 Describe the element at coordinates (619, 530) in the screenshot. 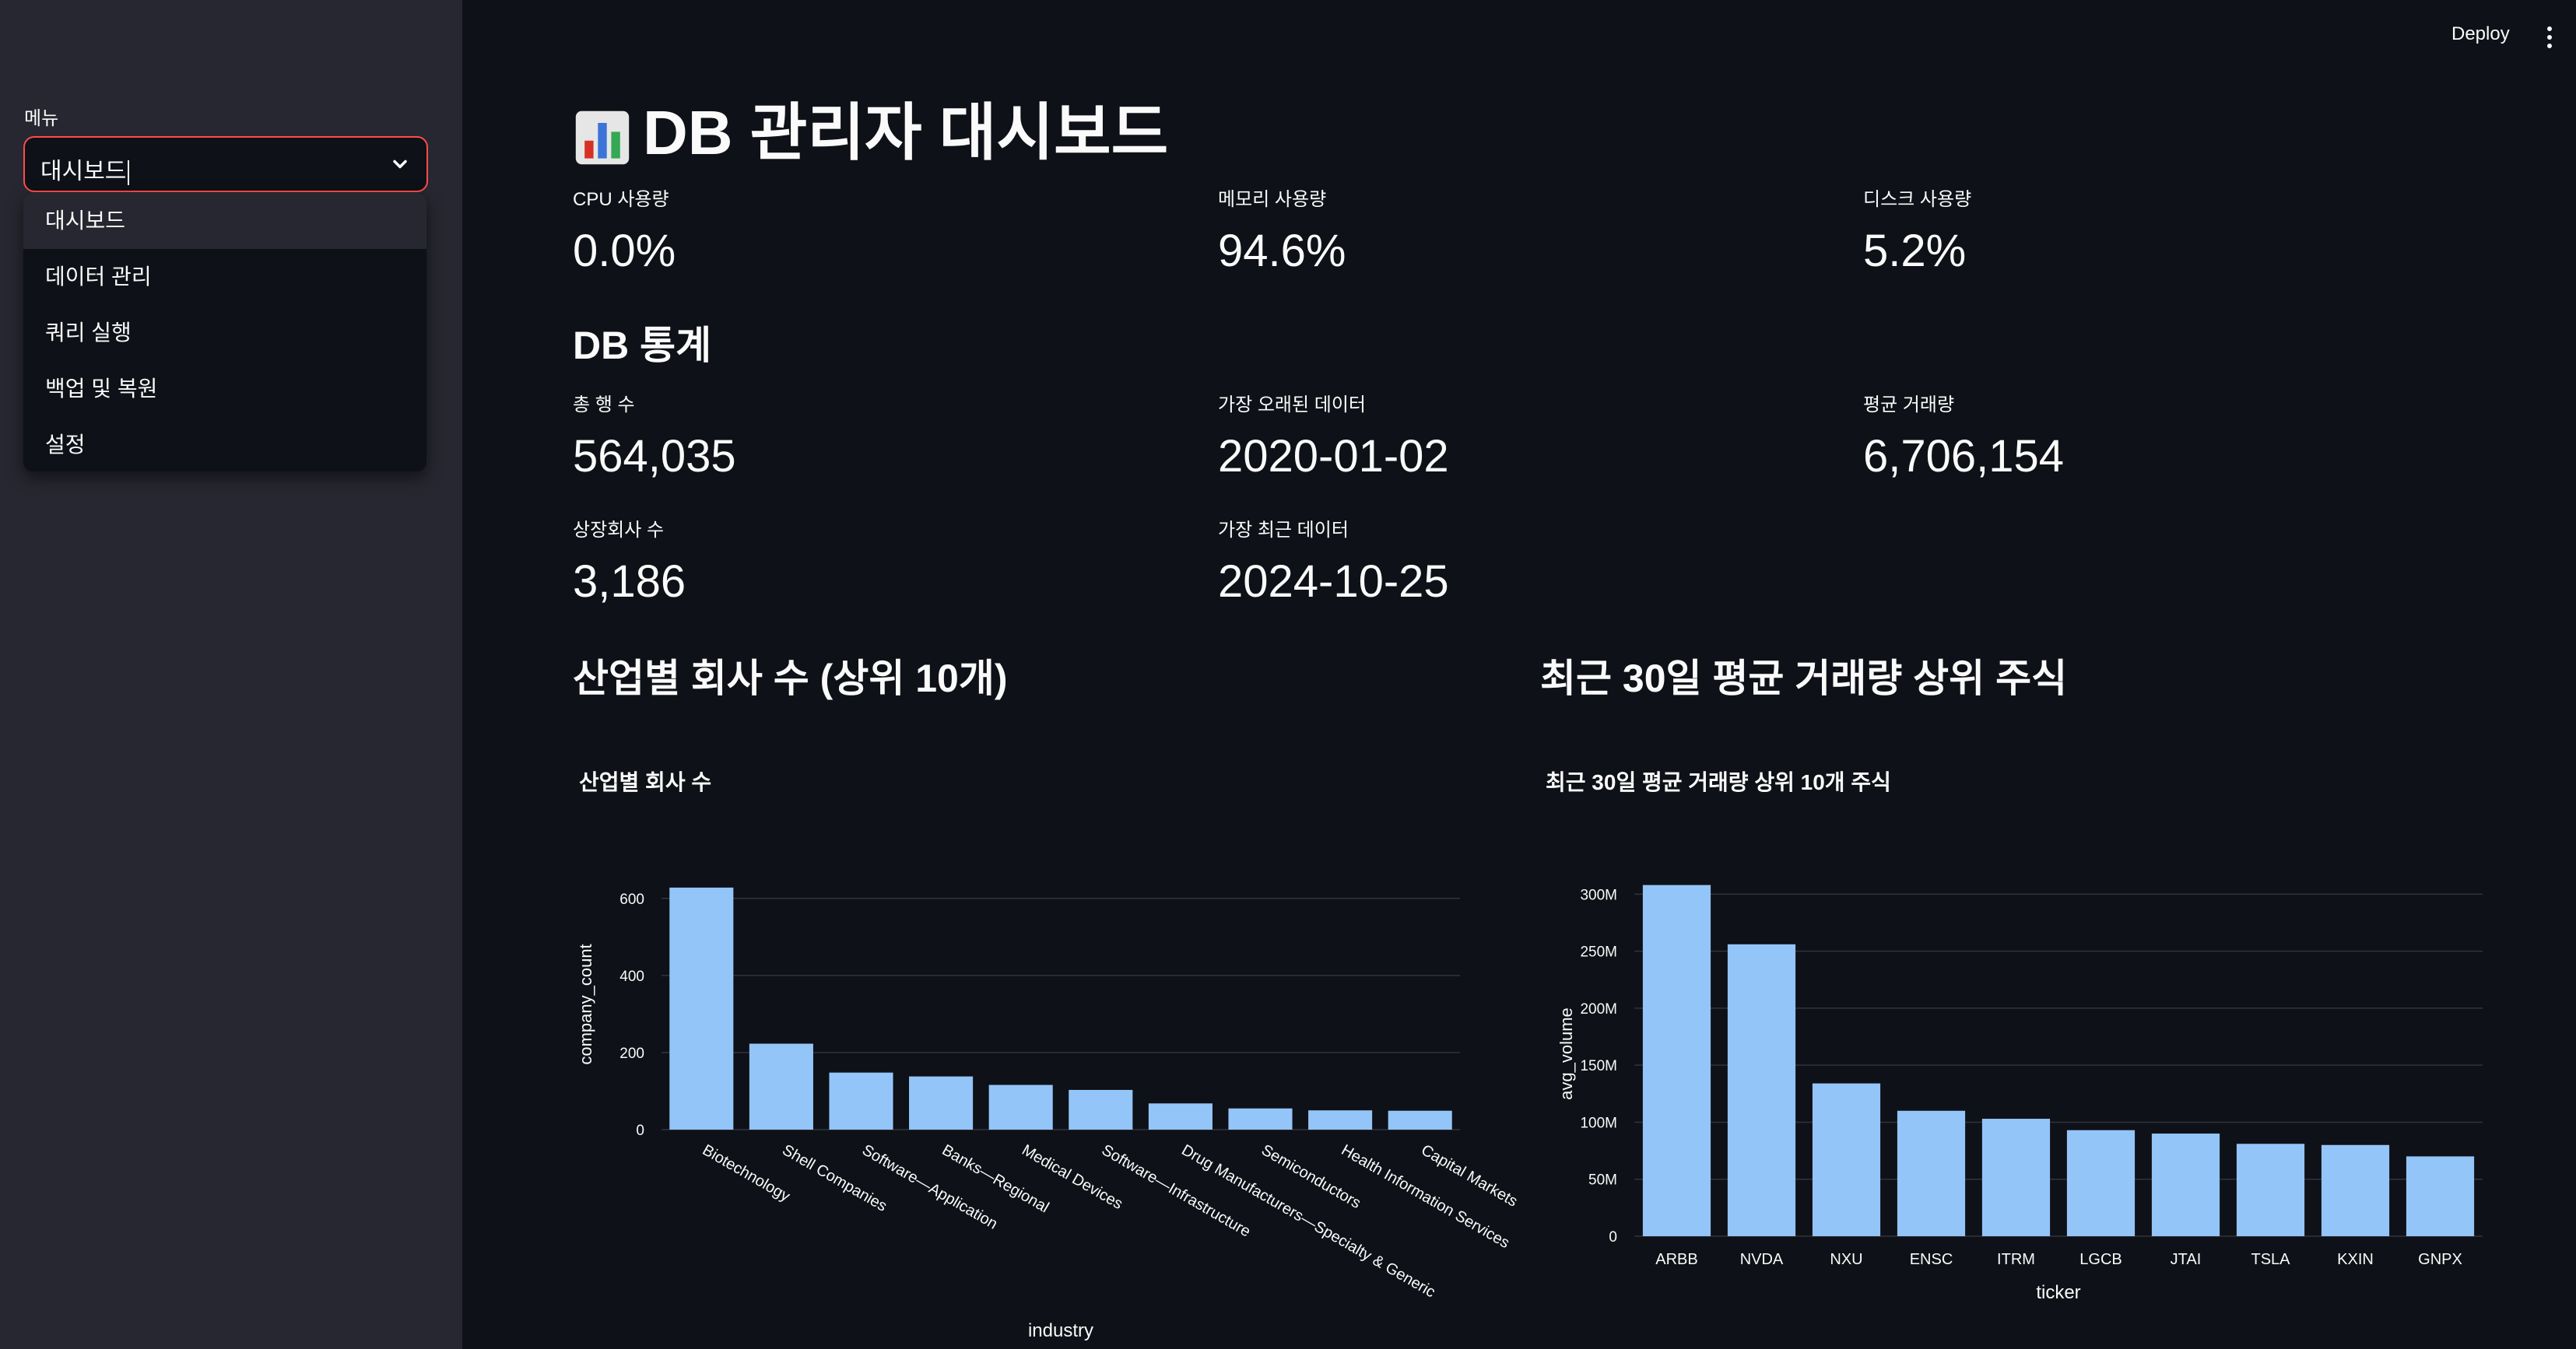

I see `metric-label: 상장회사 수` at that location.